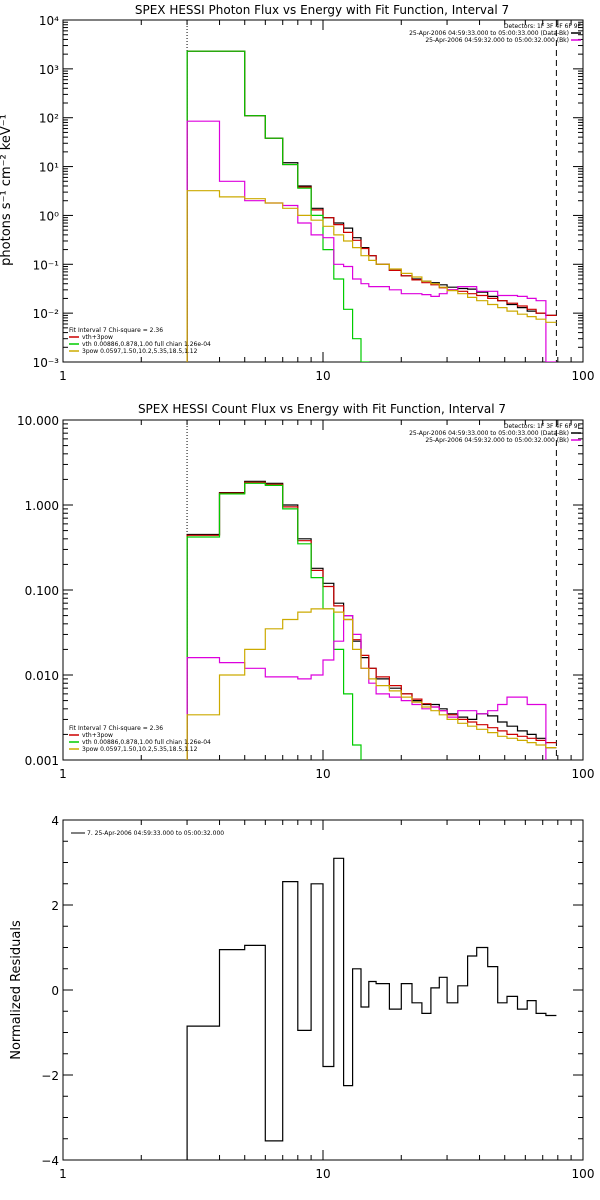 Image resolution: width=600 pixels, height=1200 pixels. I want to click on y-tick-label: 10¹, so click(49, 168).